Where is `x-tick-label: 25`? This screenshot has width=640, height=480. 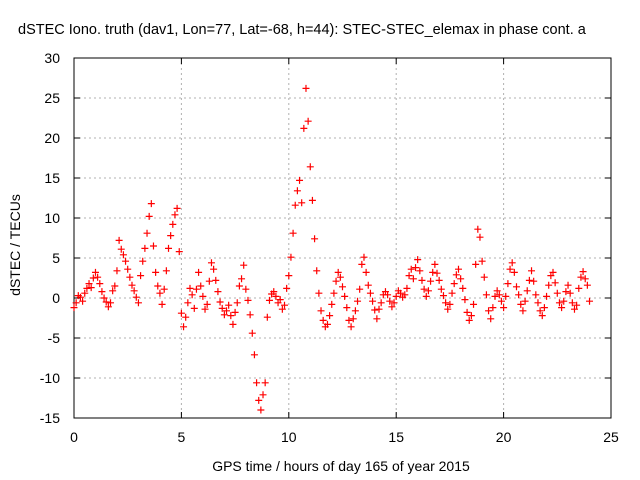
x-tick-label: 25 is located at coordinates (611, 437).